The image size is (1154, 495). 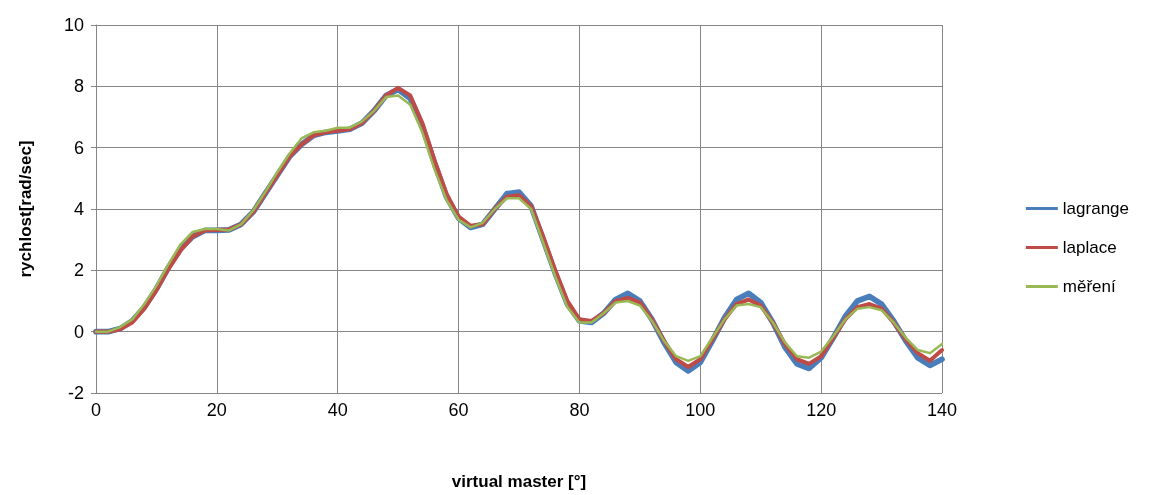 What do you see at coordinates (1089, 286) in the screenshot?
I see `legend-label: měření` at bounding box center [1089, 286].